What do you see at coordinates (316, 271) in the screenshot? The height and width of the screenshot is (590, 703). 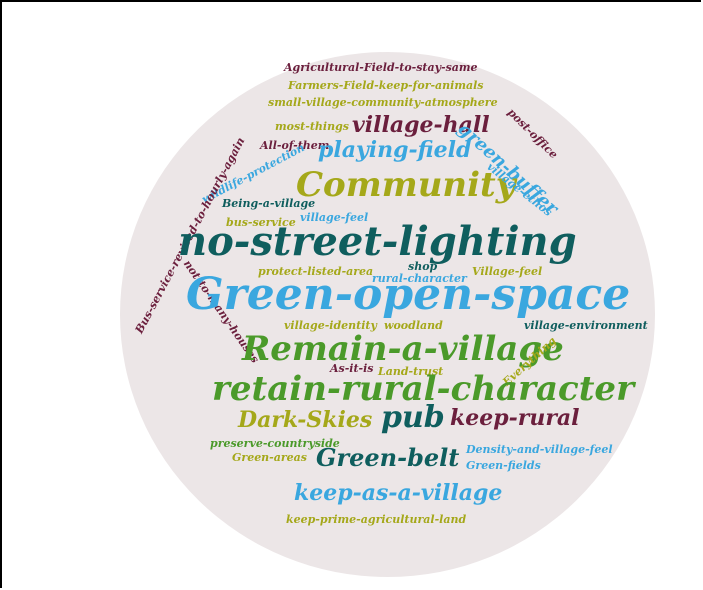 I see `word-protect-listed-area: protect-listed-area` at bounding box center [316, 271].